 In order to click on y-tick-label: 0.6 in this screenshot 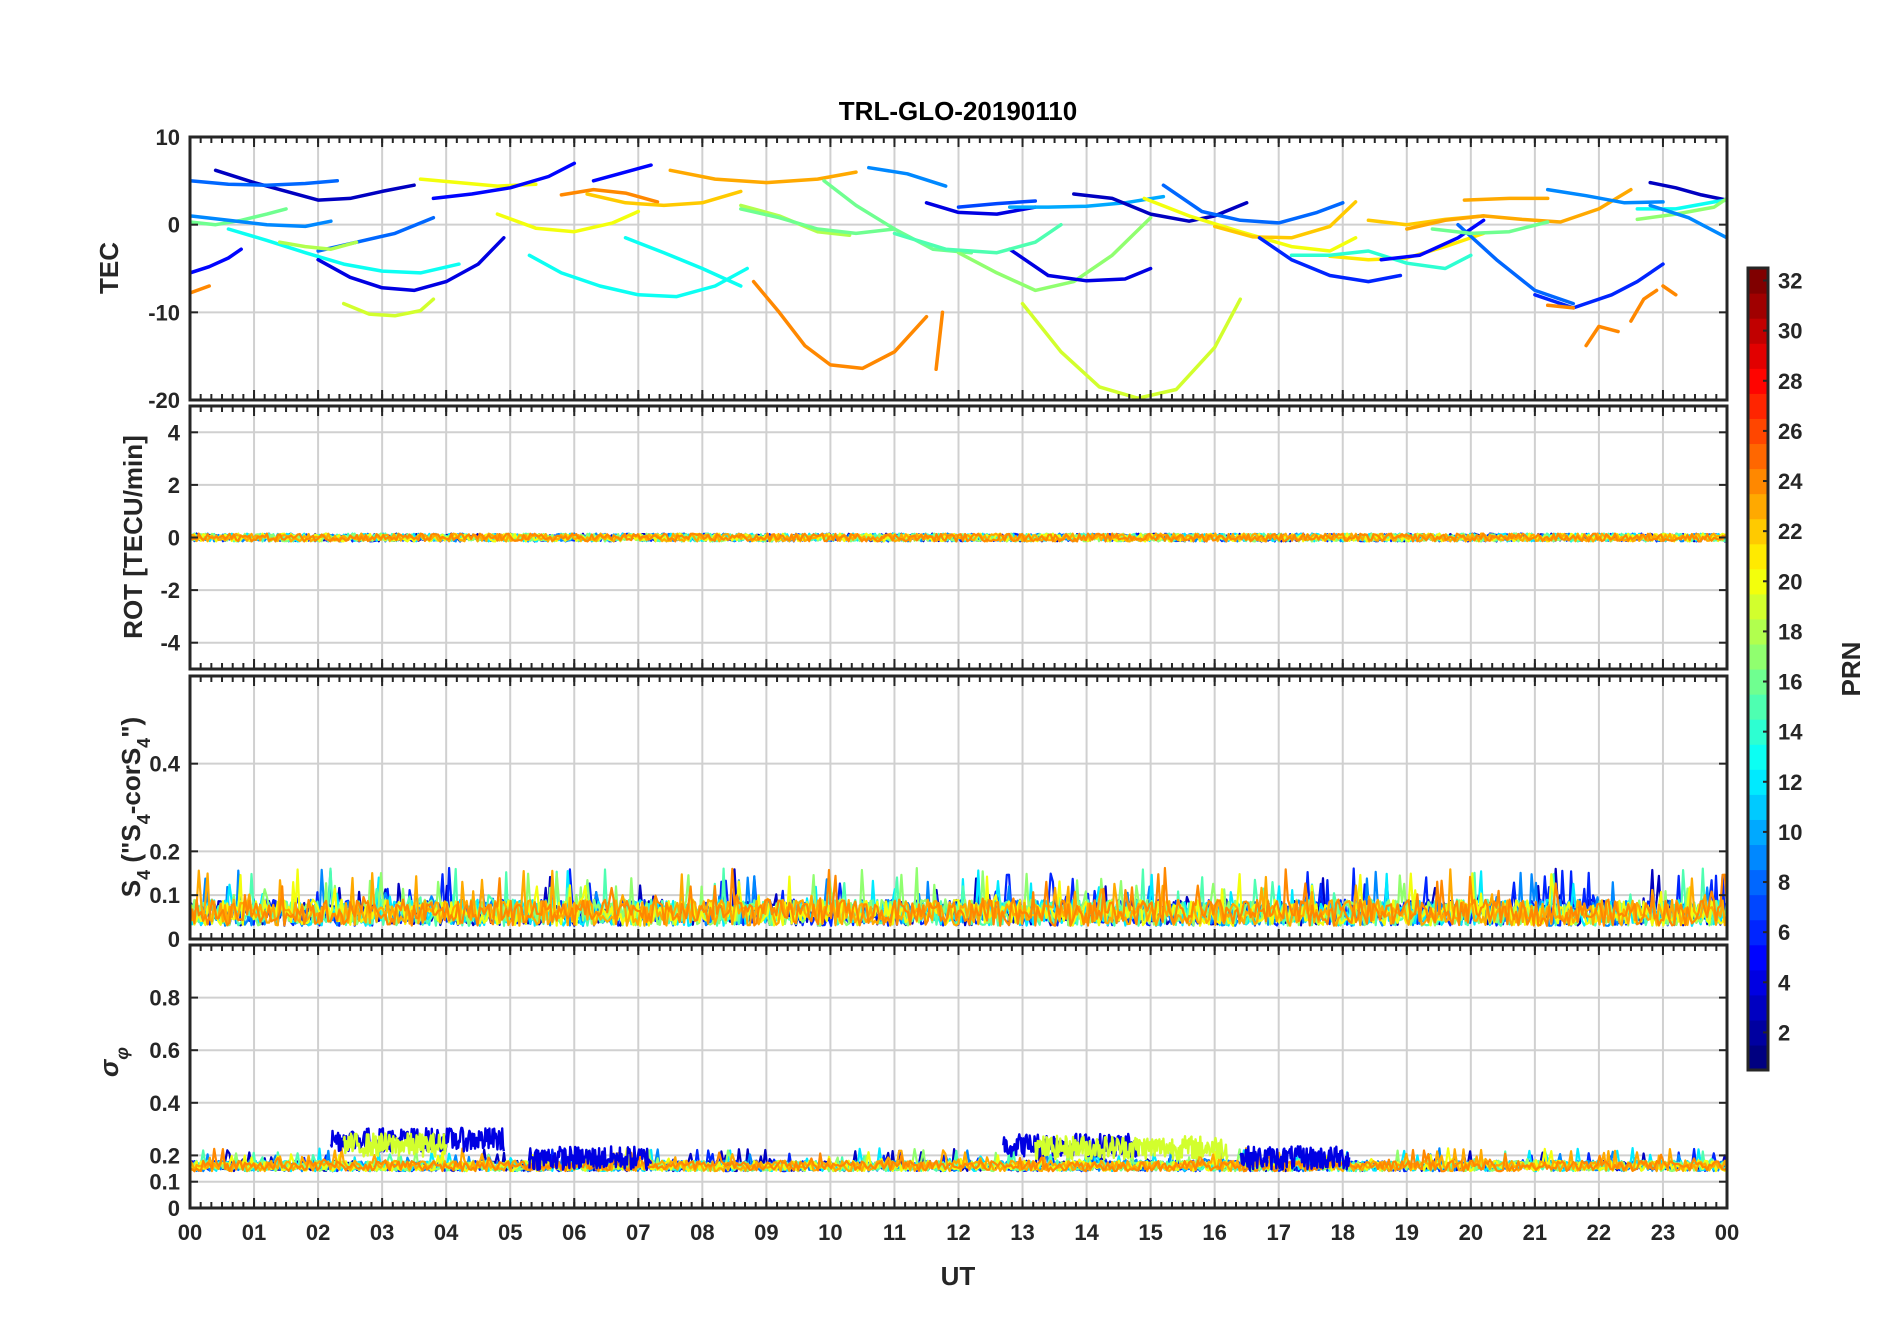, I will do `click(164, 1050)`.